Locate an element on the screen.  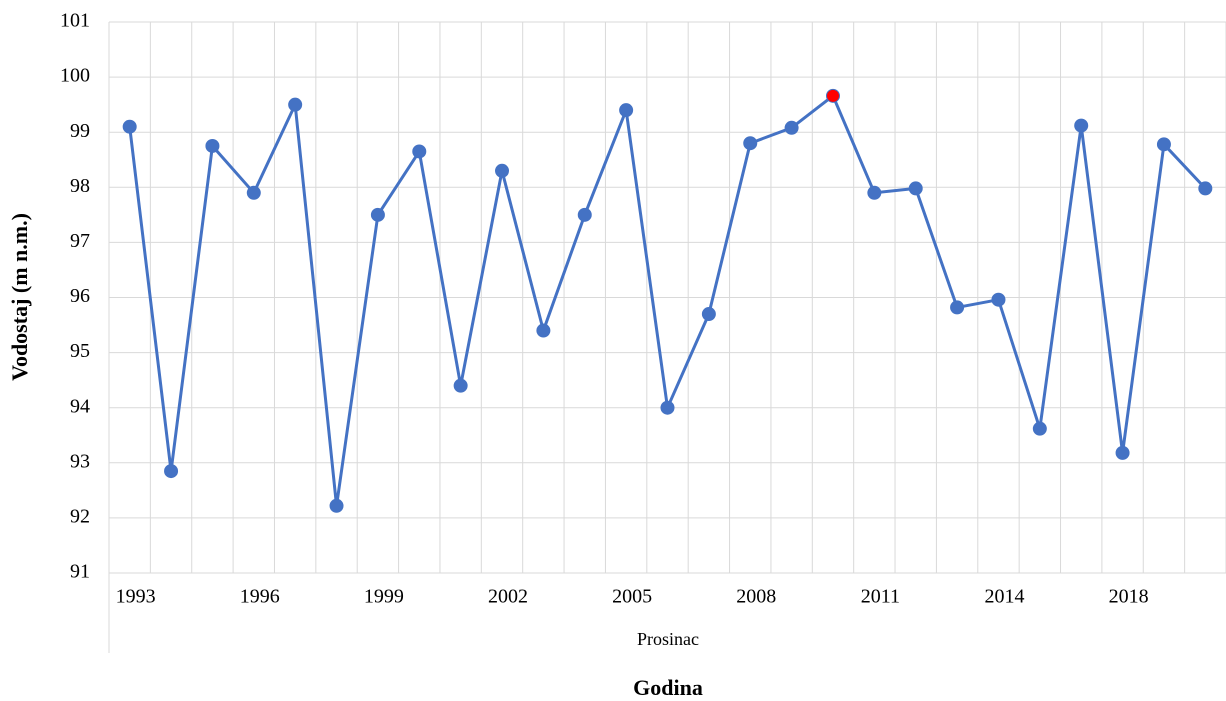
y-tick-label: 100 is located at coordinates (75, 76).